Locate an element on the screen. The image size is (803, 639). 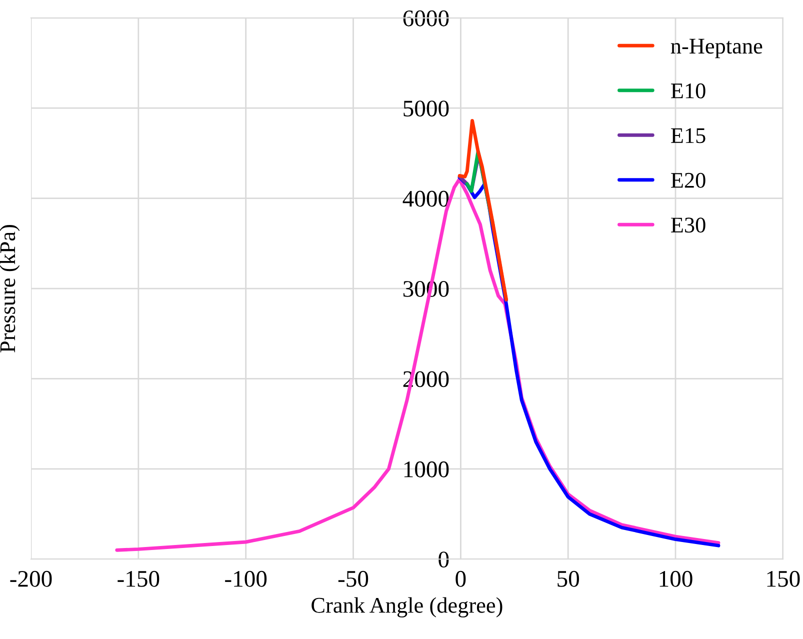
x-tick-label: -200 is located at coordinates (31, 578).